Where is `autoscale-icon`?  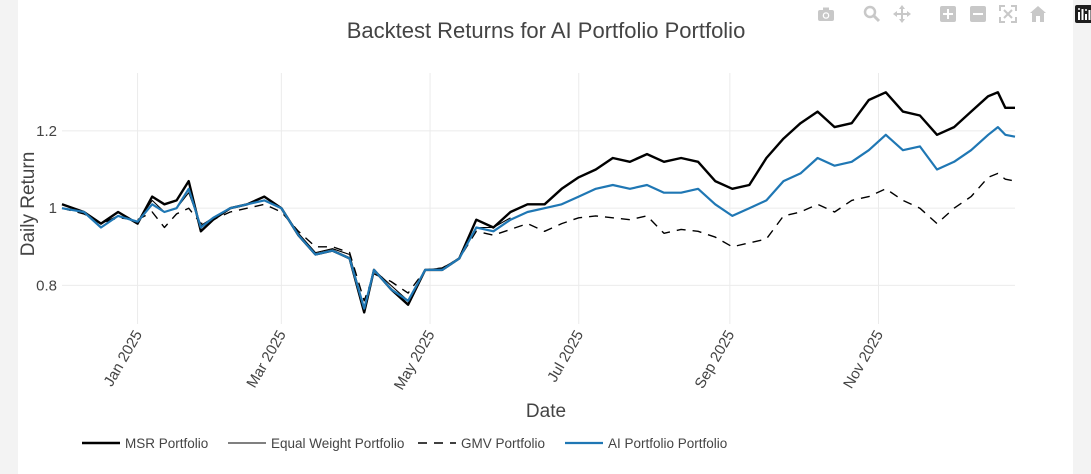 autoscale-icon is located at coordinates (1008, 14).